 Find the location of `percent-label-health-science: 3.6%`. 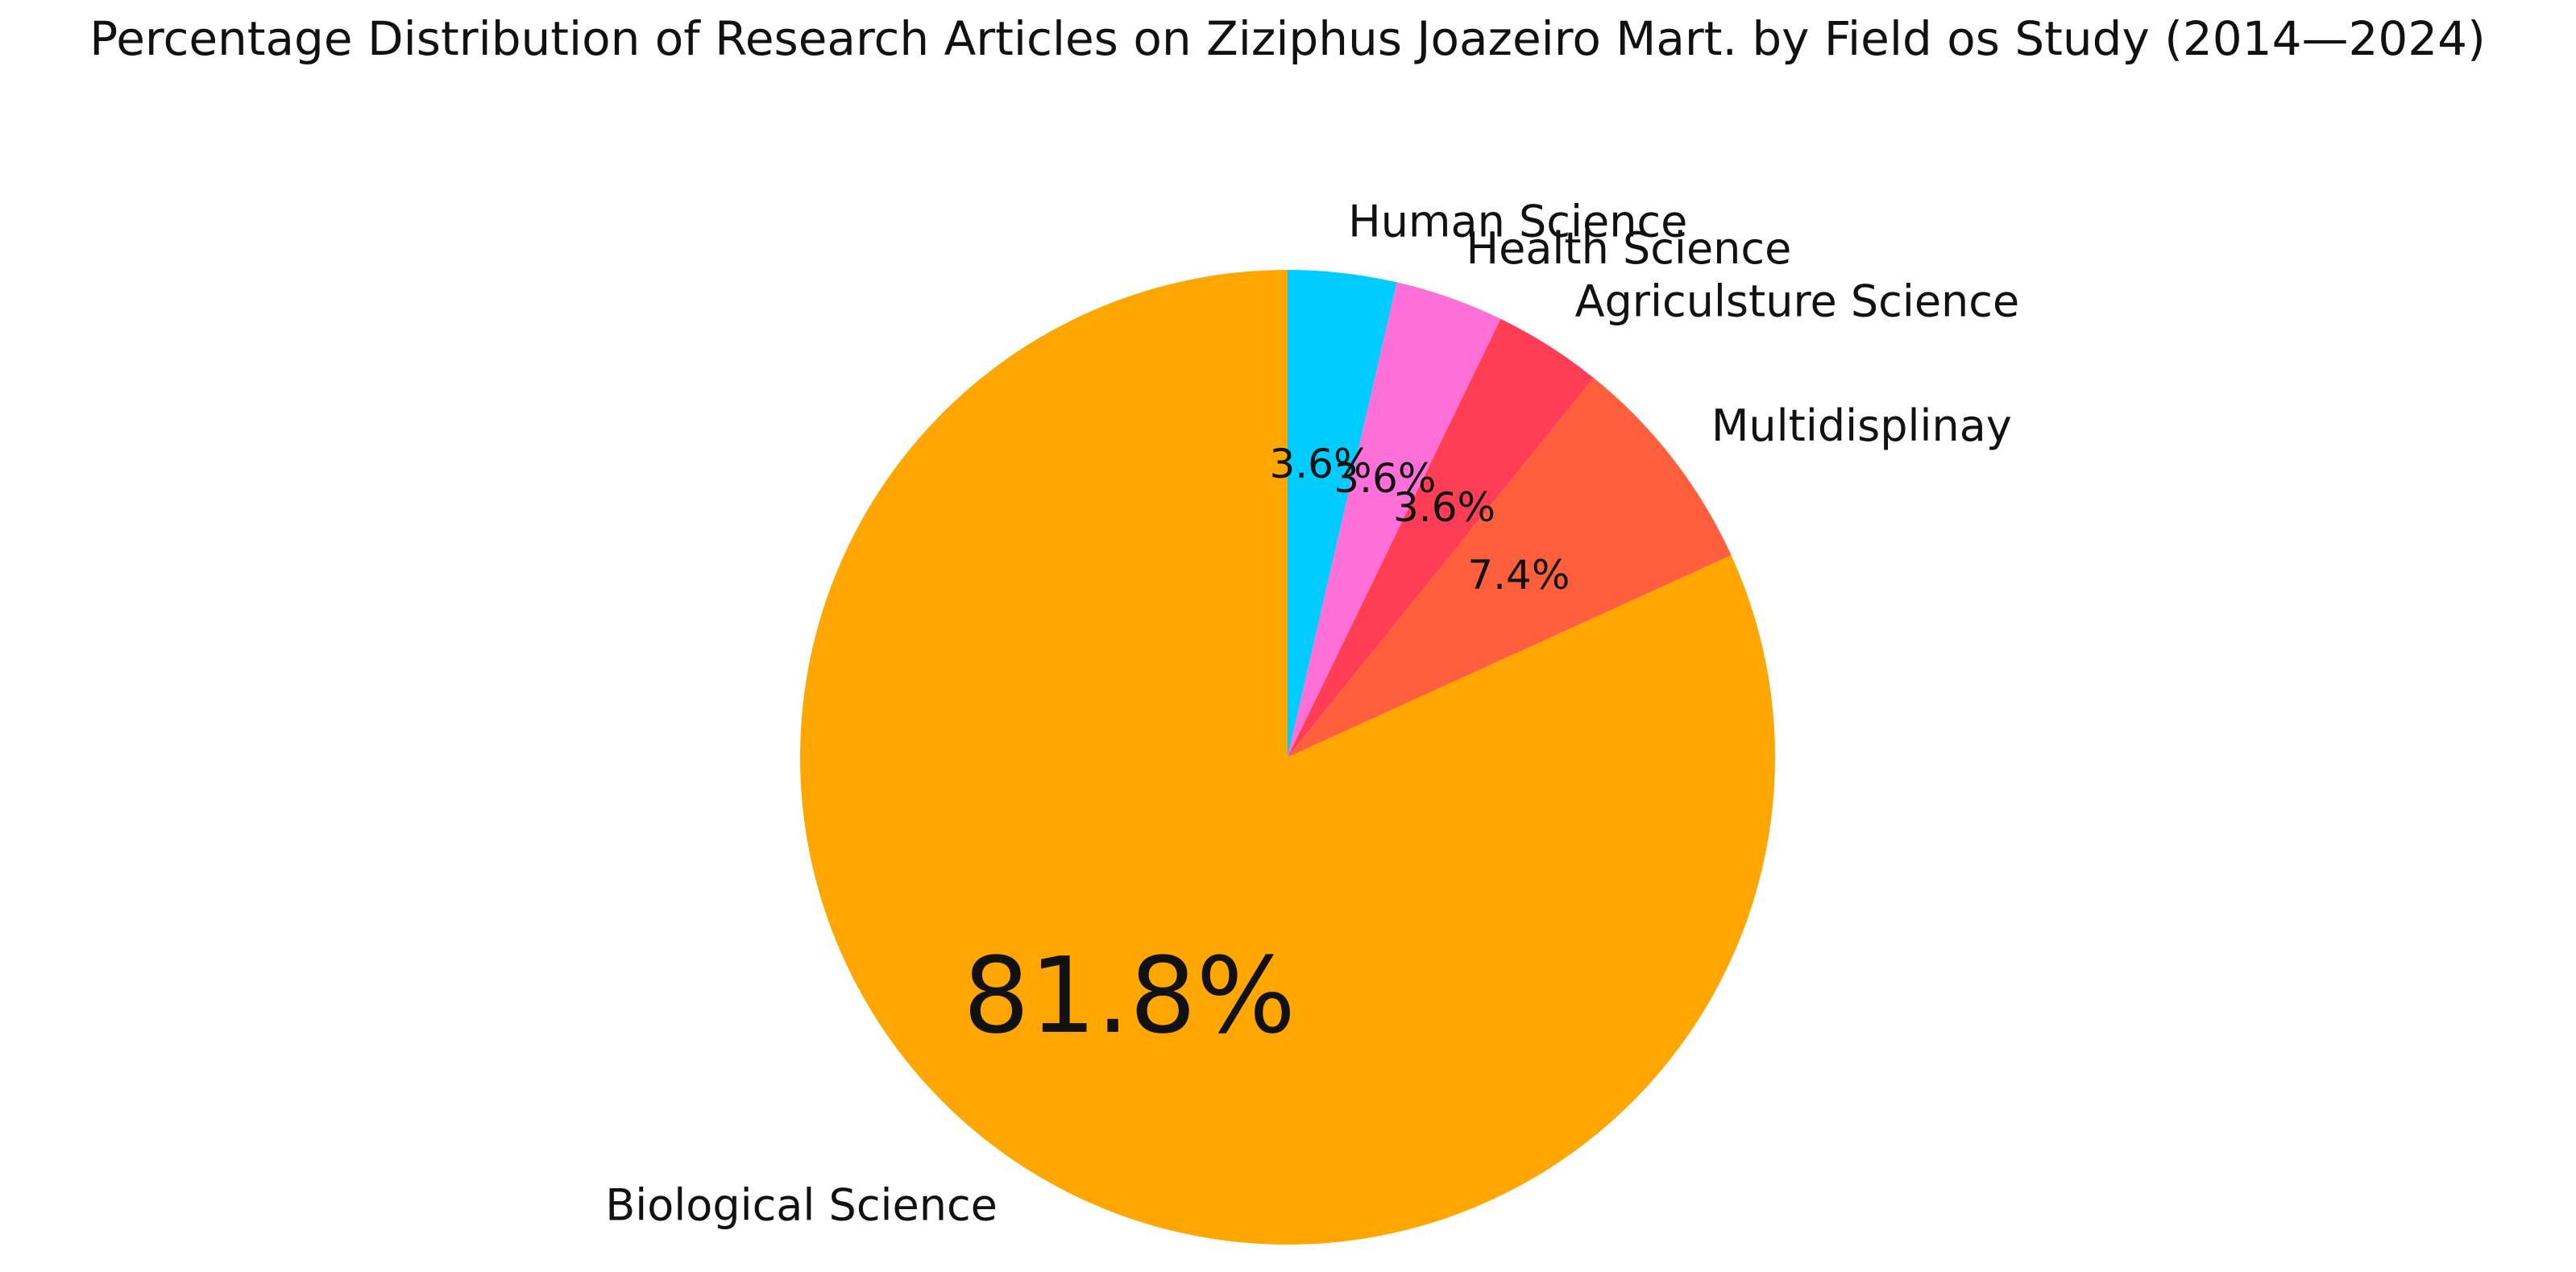

percent-label-health-science: 3.6% is located at coordinates (1385, 479).